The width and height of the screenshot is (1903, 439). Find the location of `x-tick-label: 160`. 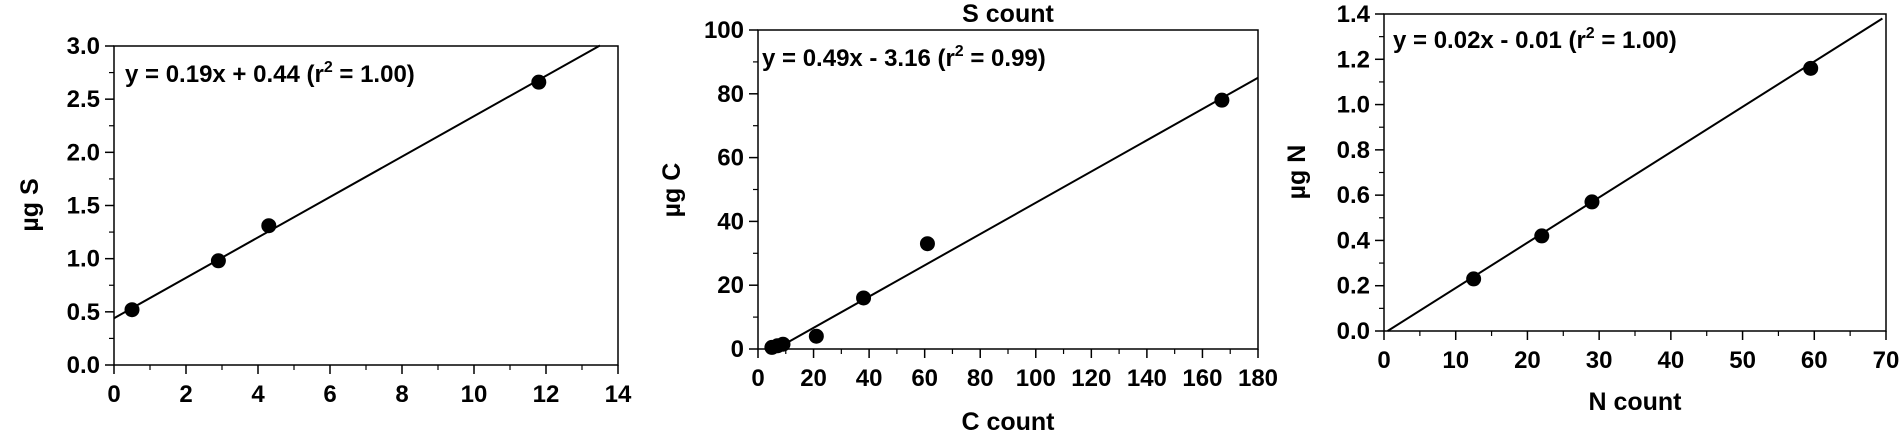

x-tick-label: 160 is located at coordinates (1202, 378).